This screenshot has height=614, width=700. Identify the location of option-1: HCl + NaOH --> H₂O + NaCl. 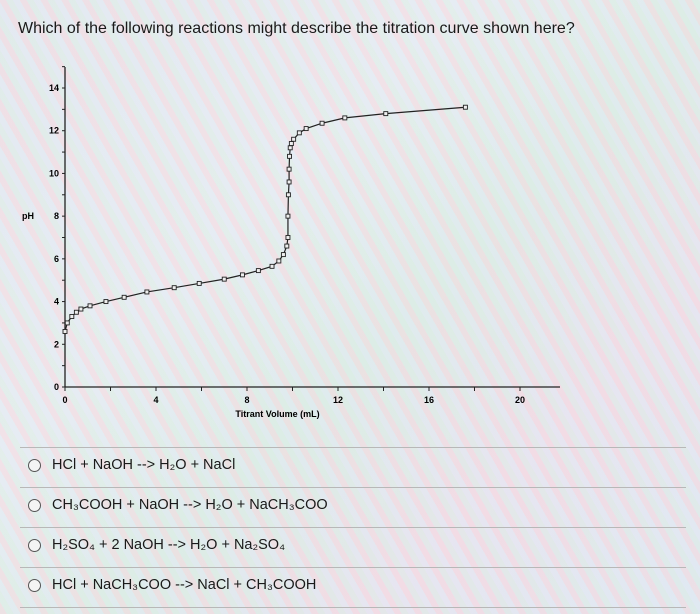
(131, 465).